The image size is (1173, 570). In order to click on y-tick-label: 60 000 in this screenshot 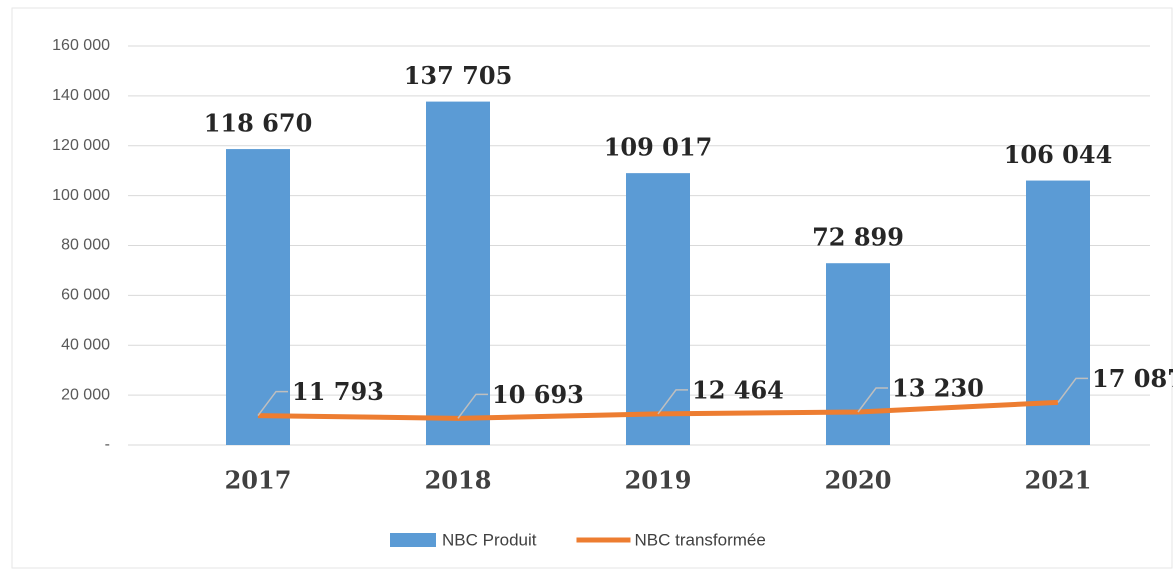, I will do `click(85, 295)`.